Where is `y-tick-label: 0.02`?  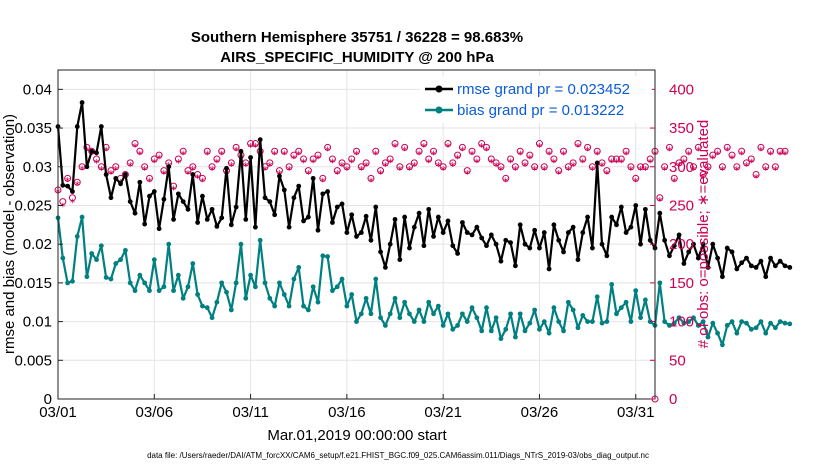
y-tick-label: 0.02 is located at coordinates (37, 244).